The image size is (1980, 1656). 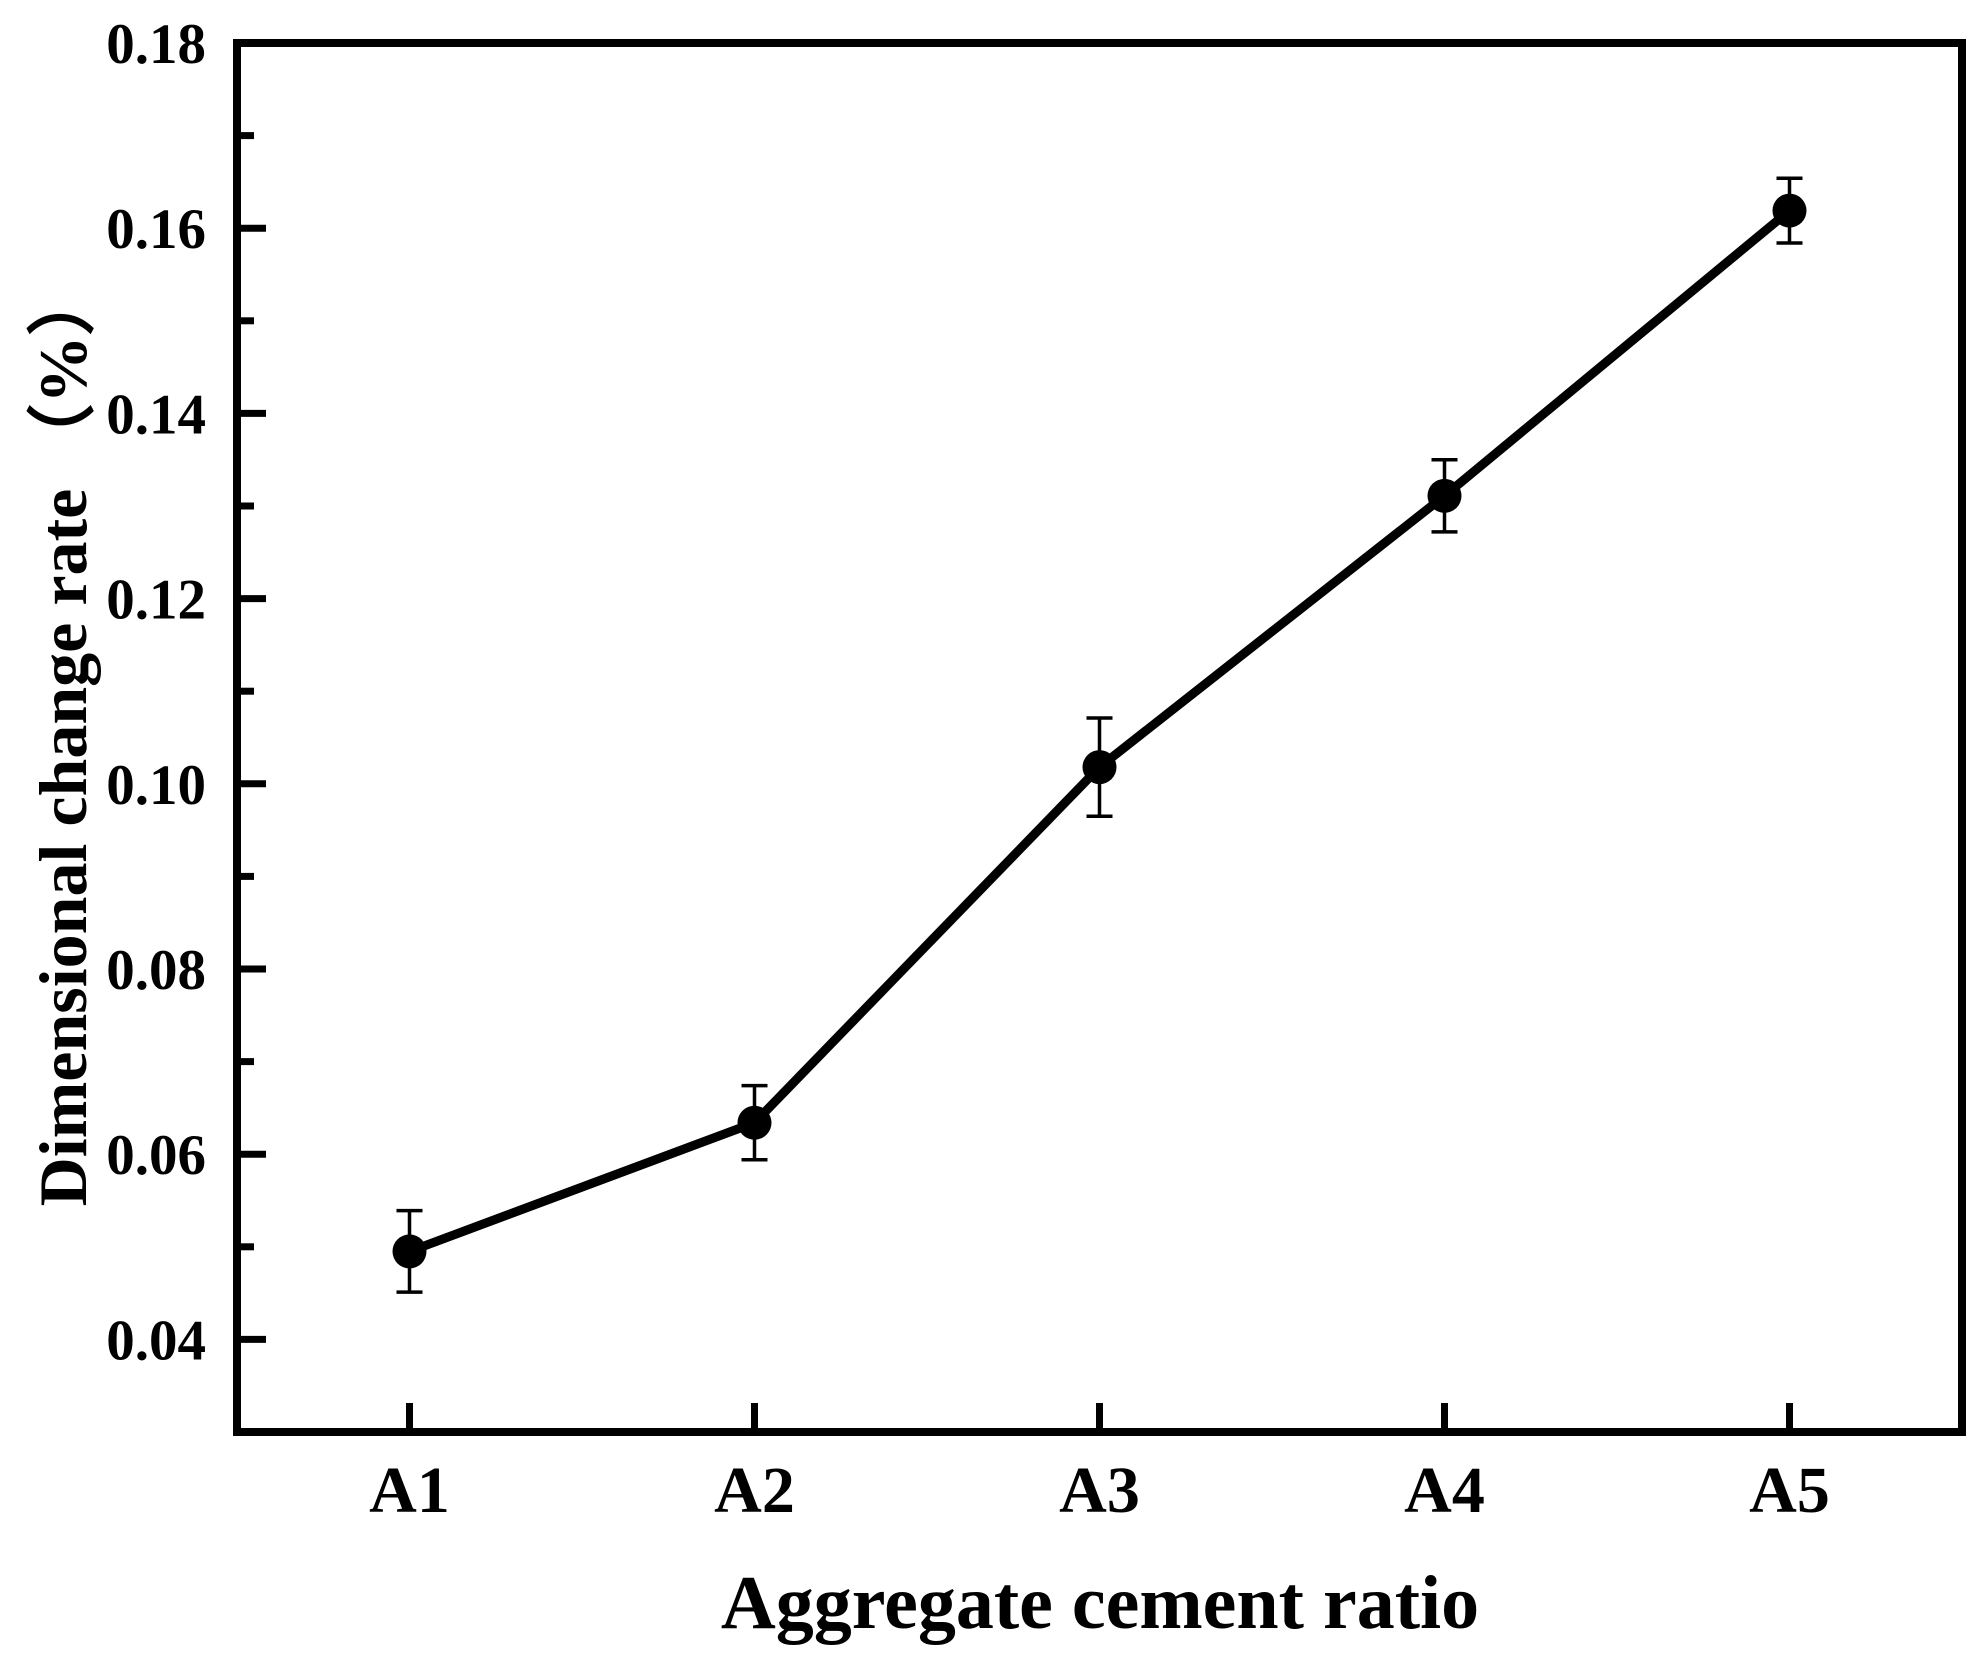 I want to click on x-category-label: A1, so click(x=409, y=1490).